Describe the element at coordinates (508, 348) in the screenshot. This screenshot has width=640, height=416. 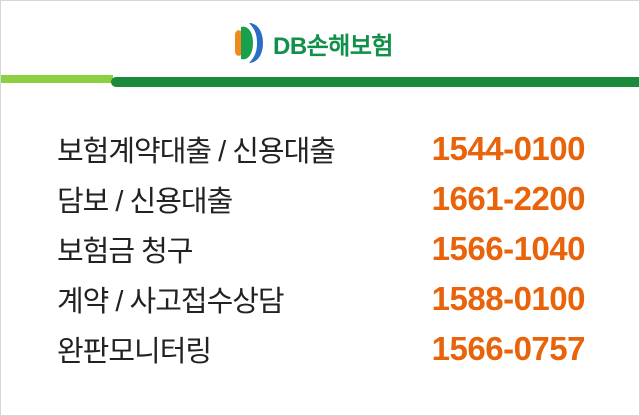
I see `contact-phone: 1566-0757` at that location.